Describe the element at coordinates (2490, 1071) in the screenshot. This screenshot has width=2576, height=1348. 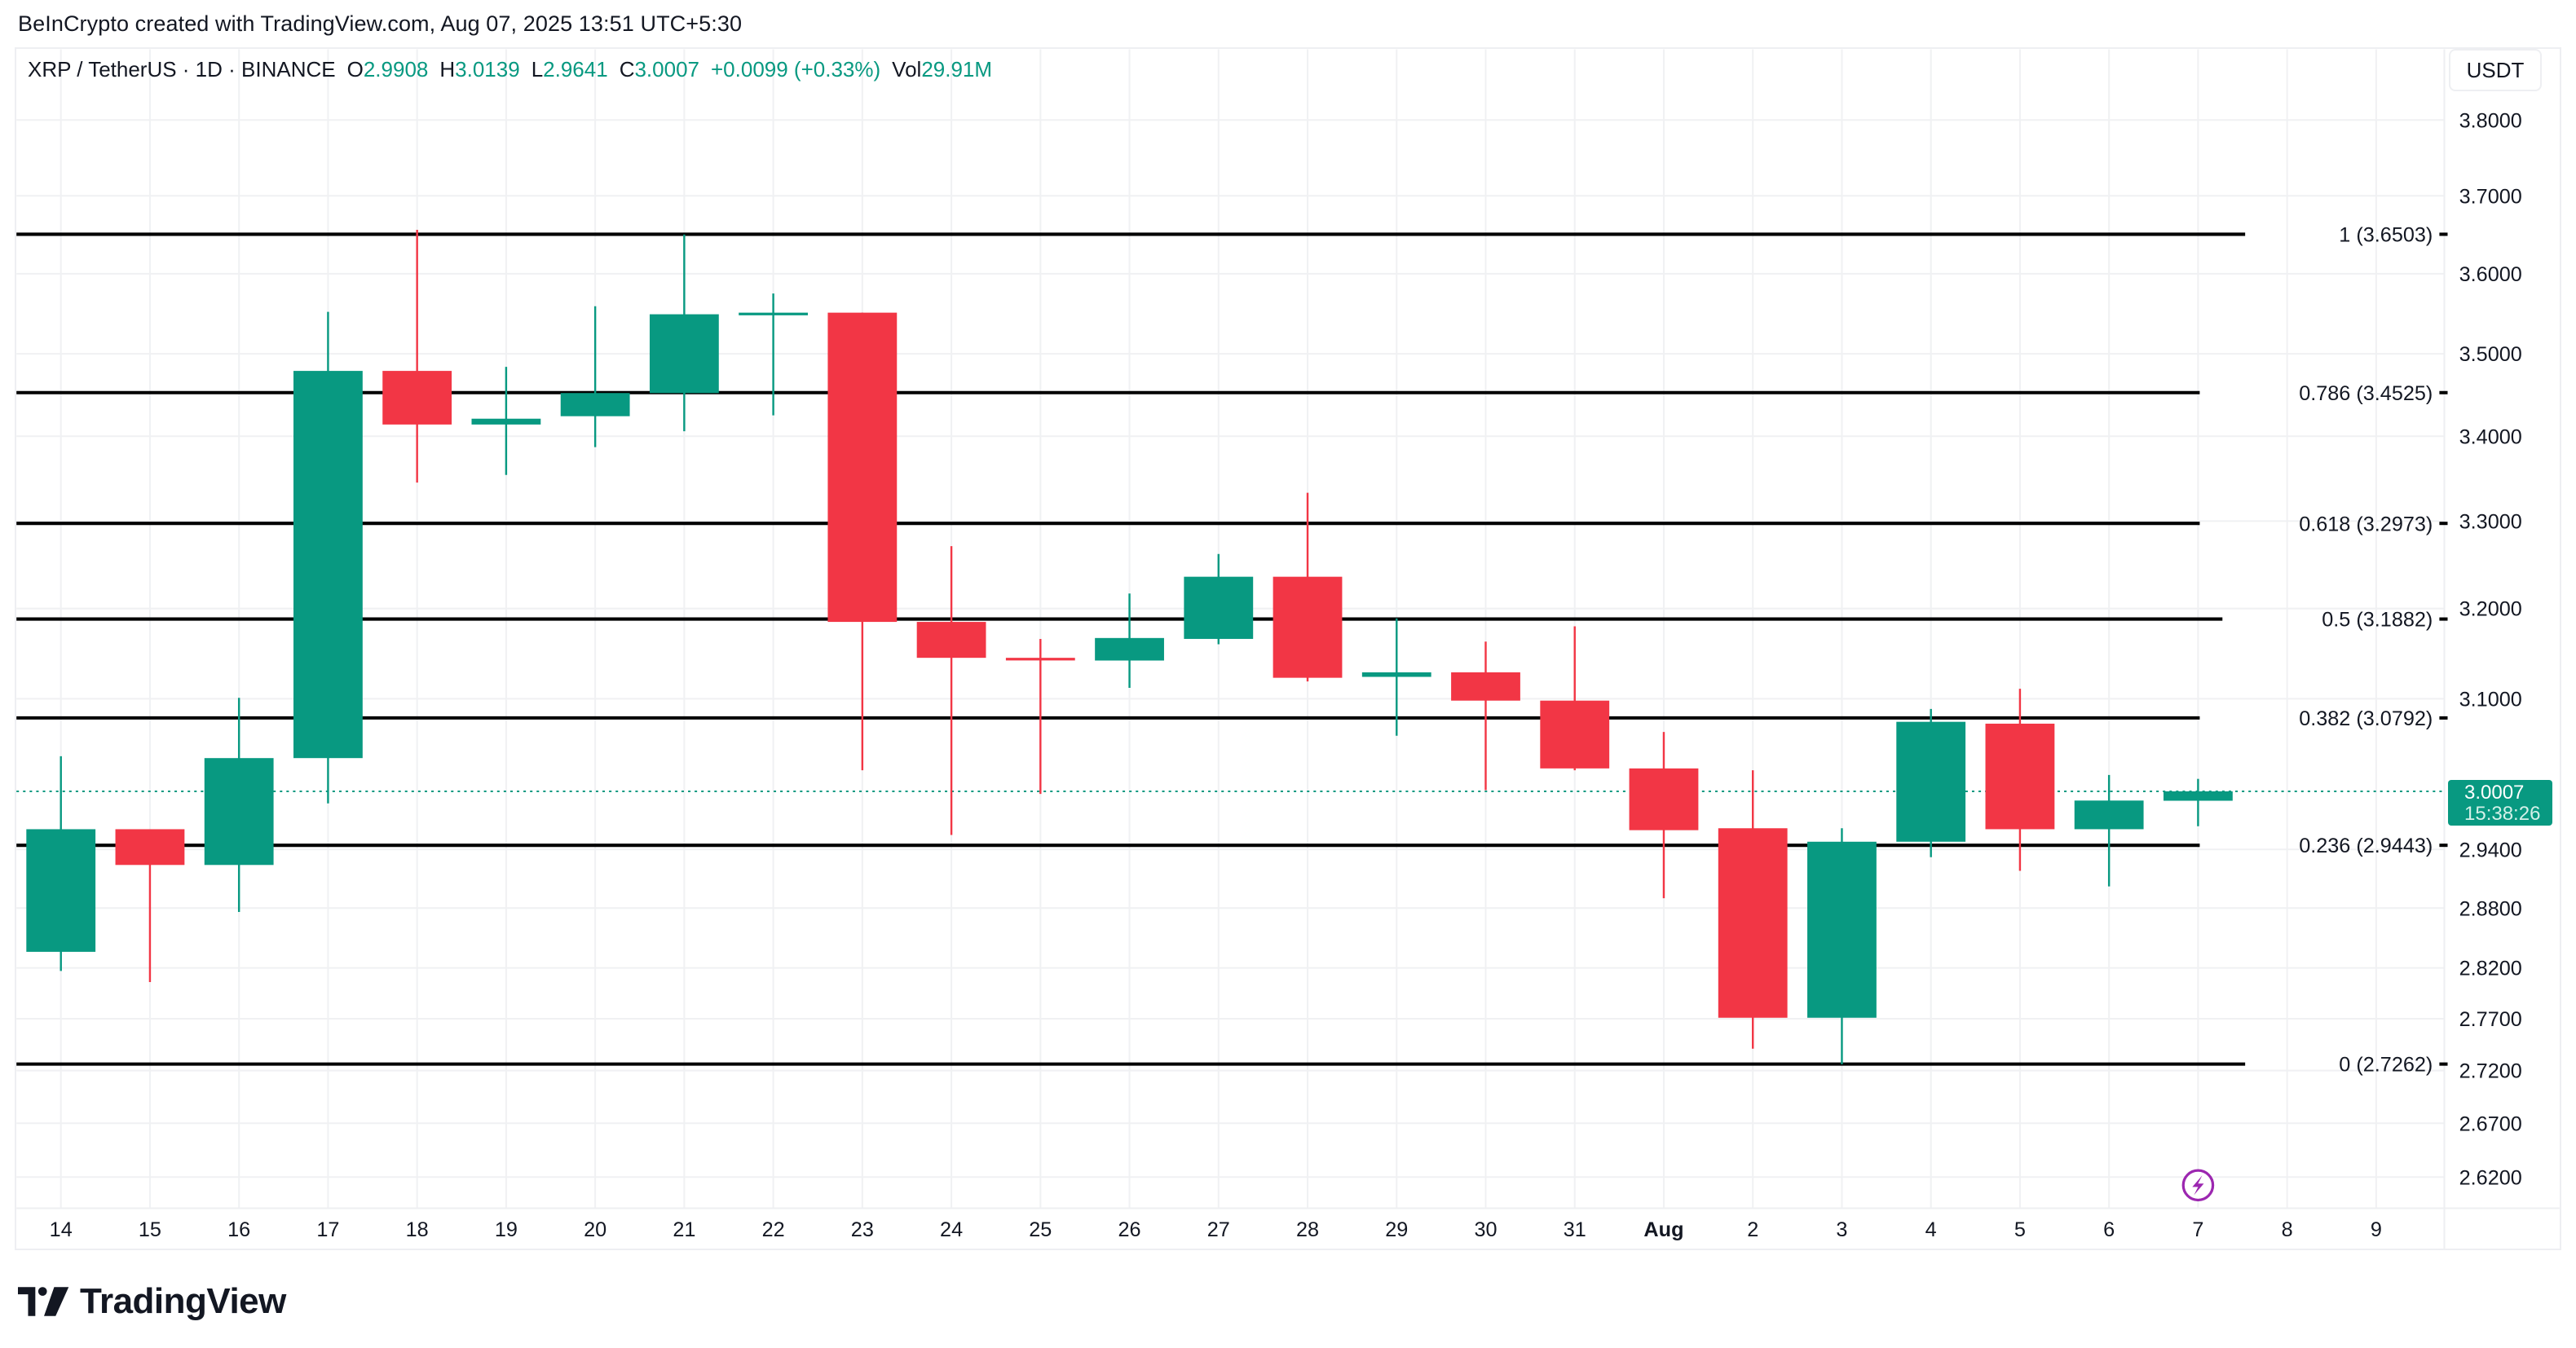
I see `price-tick-label: 2.7200` at that location.